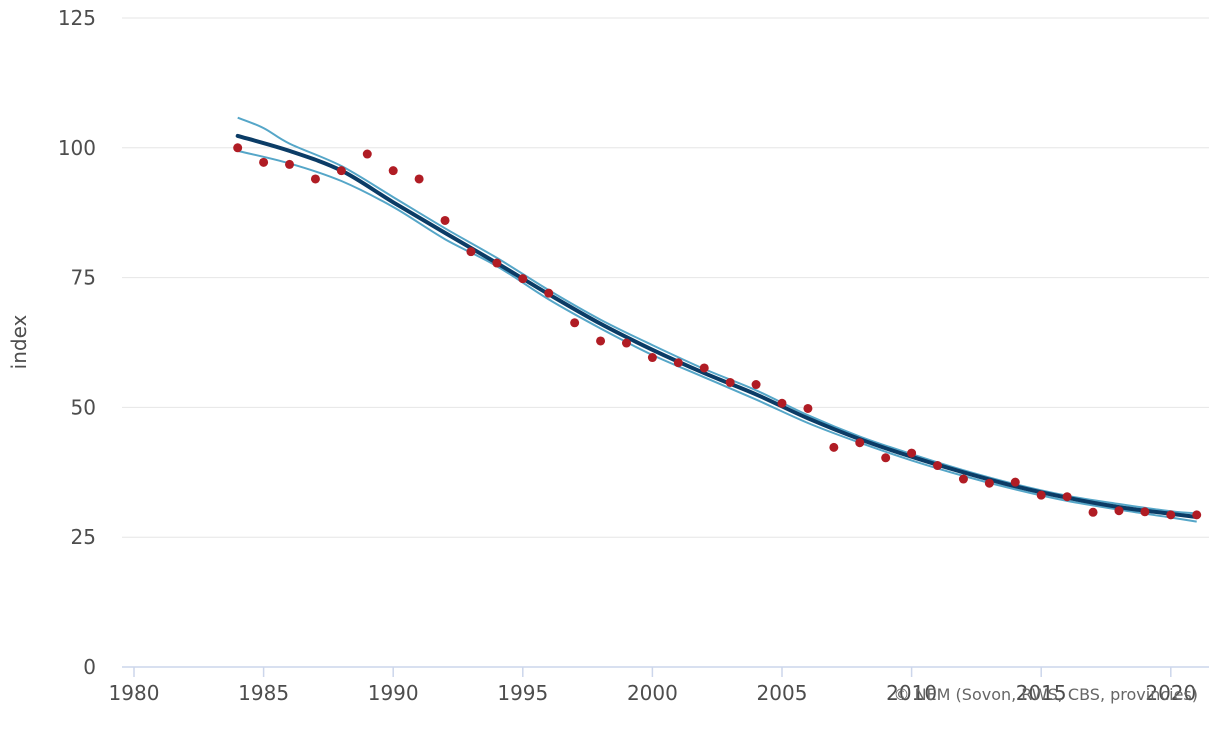 This screenshot has width=1209, height=738. What do you see at coordinates (497, 263) in the screenshot?
I see `data-point-1994` at bounding box center [497, 263].